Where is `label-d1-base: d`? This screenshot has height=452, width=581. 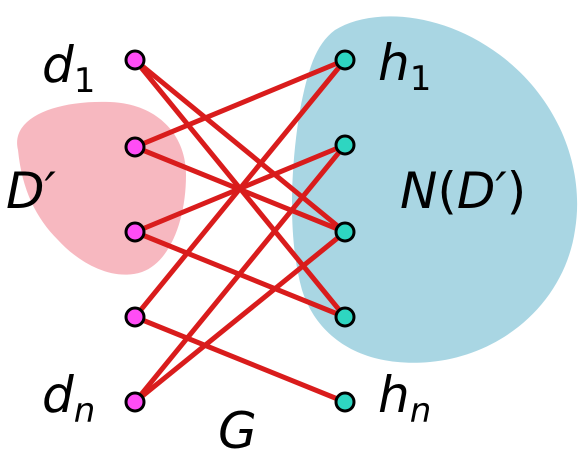 label-d1-base: d is located at coordinates (58, 65).